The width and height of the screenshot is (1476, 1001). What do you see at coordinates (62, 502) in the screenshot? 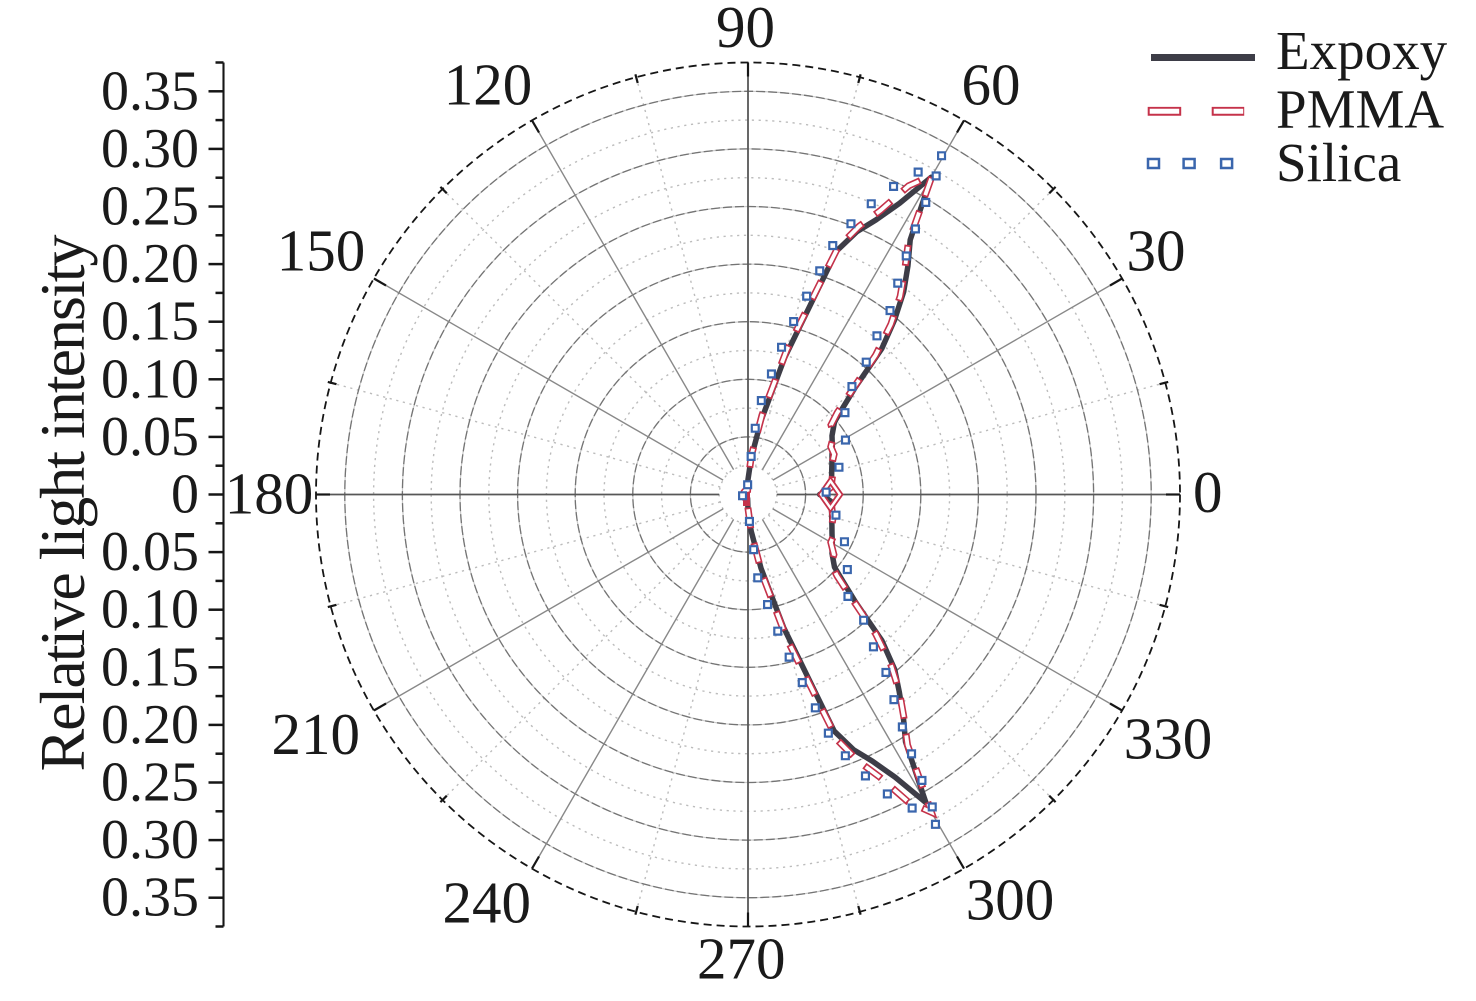
I see `svg-text: Relative light intensity` at bounding box center [62, 502].